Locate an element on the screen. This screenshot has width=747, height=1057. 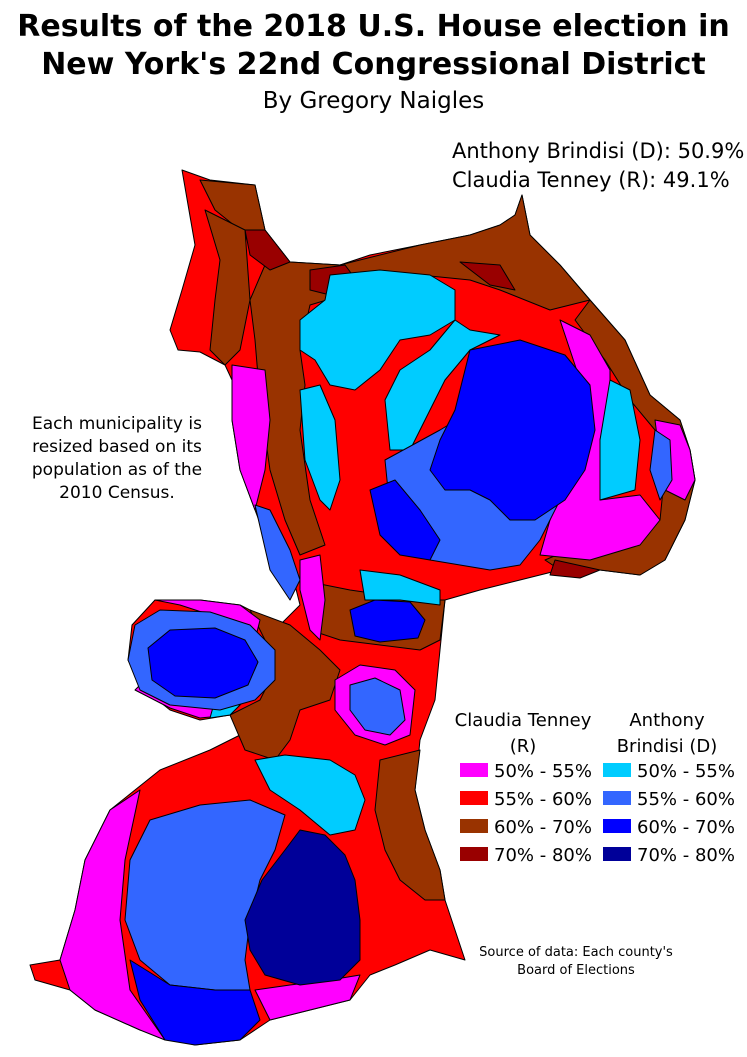
legend-header-democrat: Anthony Brindisi (D) is located at coordinates (667, 733).